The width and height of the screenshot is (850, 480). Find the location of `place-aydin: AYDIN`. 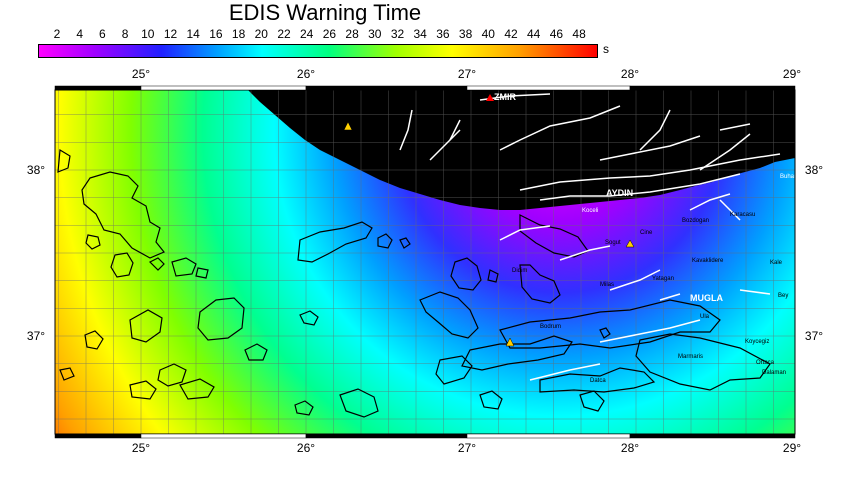

place-aydin: AYDIN is located at coordinates (619, 193).